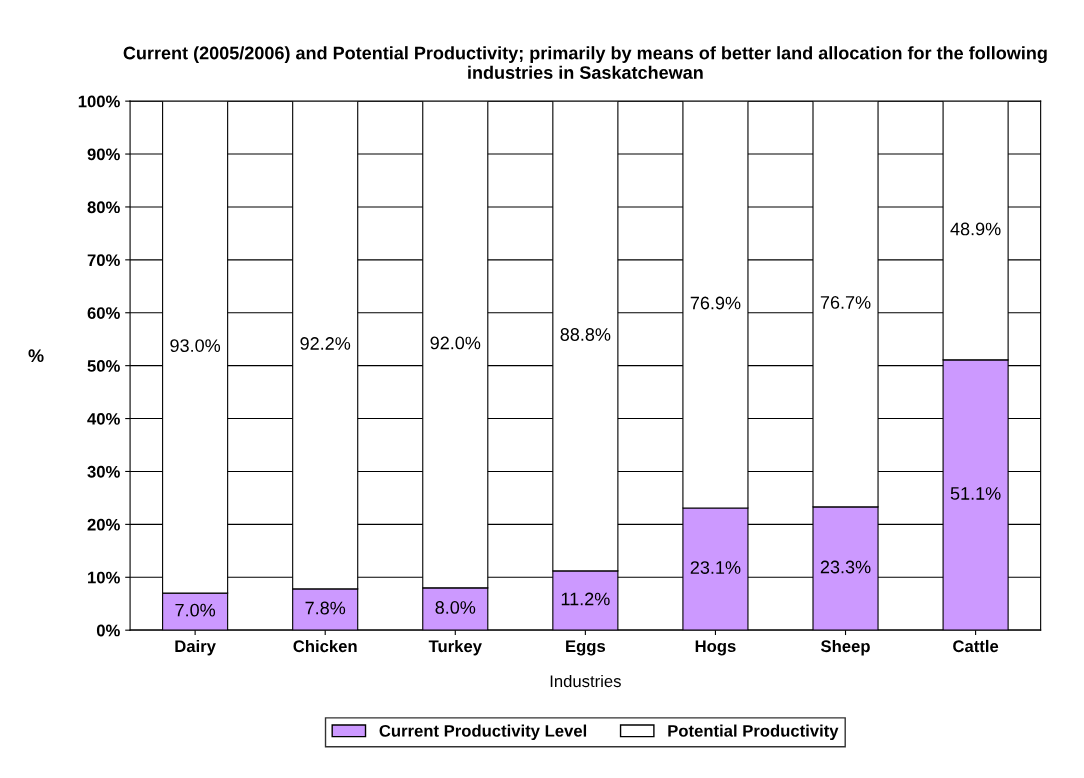 This screenshot has height=778, width=1084. I want to click on x-tick-label: Turkey, so click(455, 647).